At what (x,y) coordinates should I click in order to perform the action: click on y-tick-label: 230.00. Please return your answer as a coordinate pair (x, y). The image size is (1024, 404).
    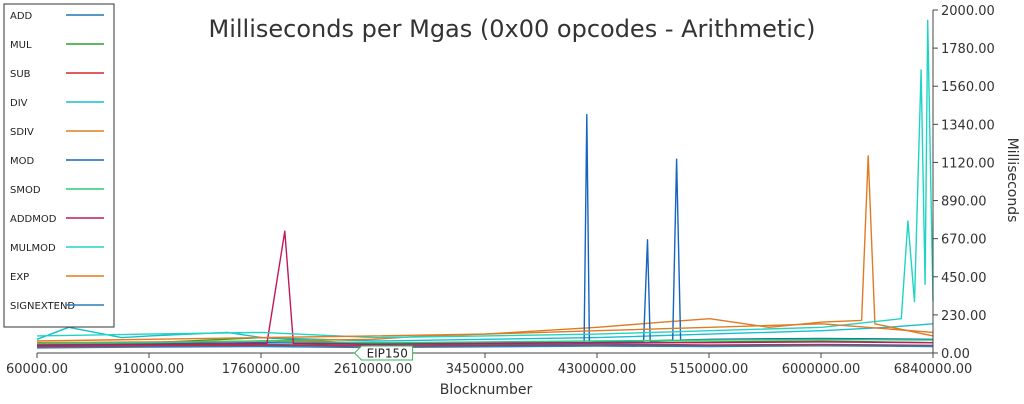
    Looking at the image, I should click on (964, 316).